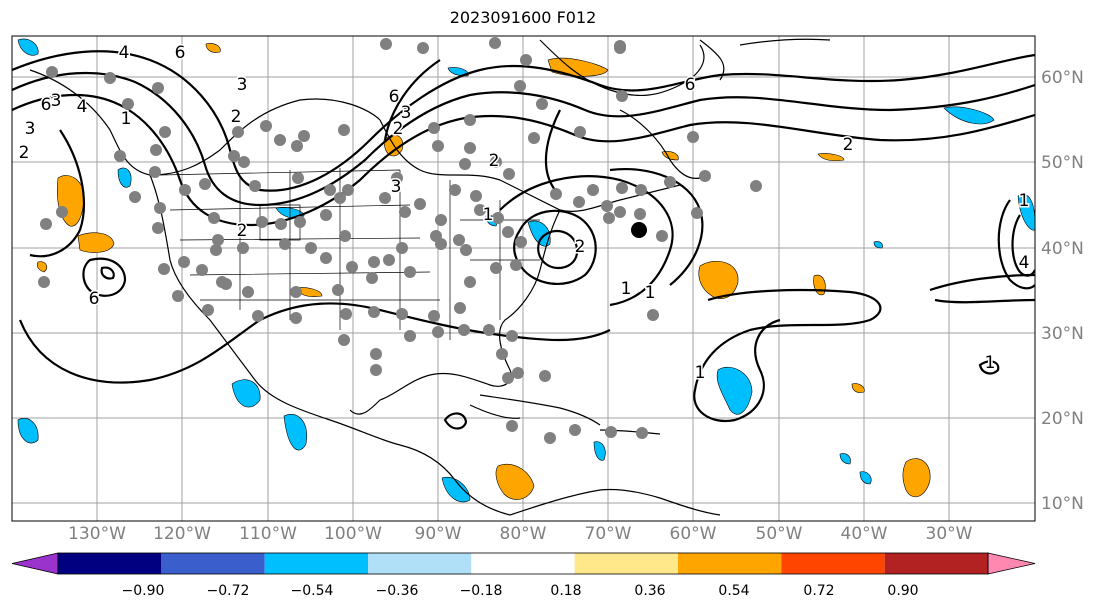  What do you see at coordinates (97, 534) in the screenshot?
I see `lon-label-130w: 130°W` at bounding box center [97, 534].